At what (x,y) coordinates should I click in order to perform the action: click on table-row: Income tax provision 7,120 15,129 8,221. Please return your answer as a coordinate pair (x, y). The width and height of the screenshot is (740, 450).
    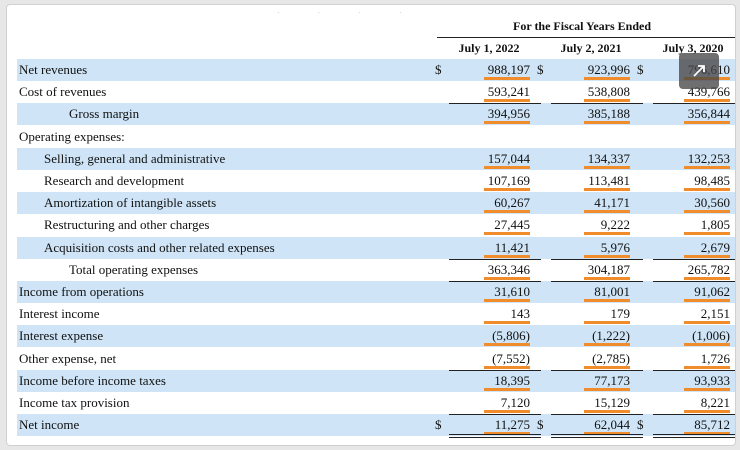
    Looking at the image, I should click on (376, 403).